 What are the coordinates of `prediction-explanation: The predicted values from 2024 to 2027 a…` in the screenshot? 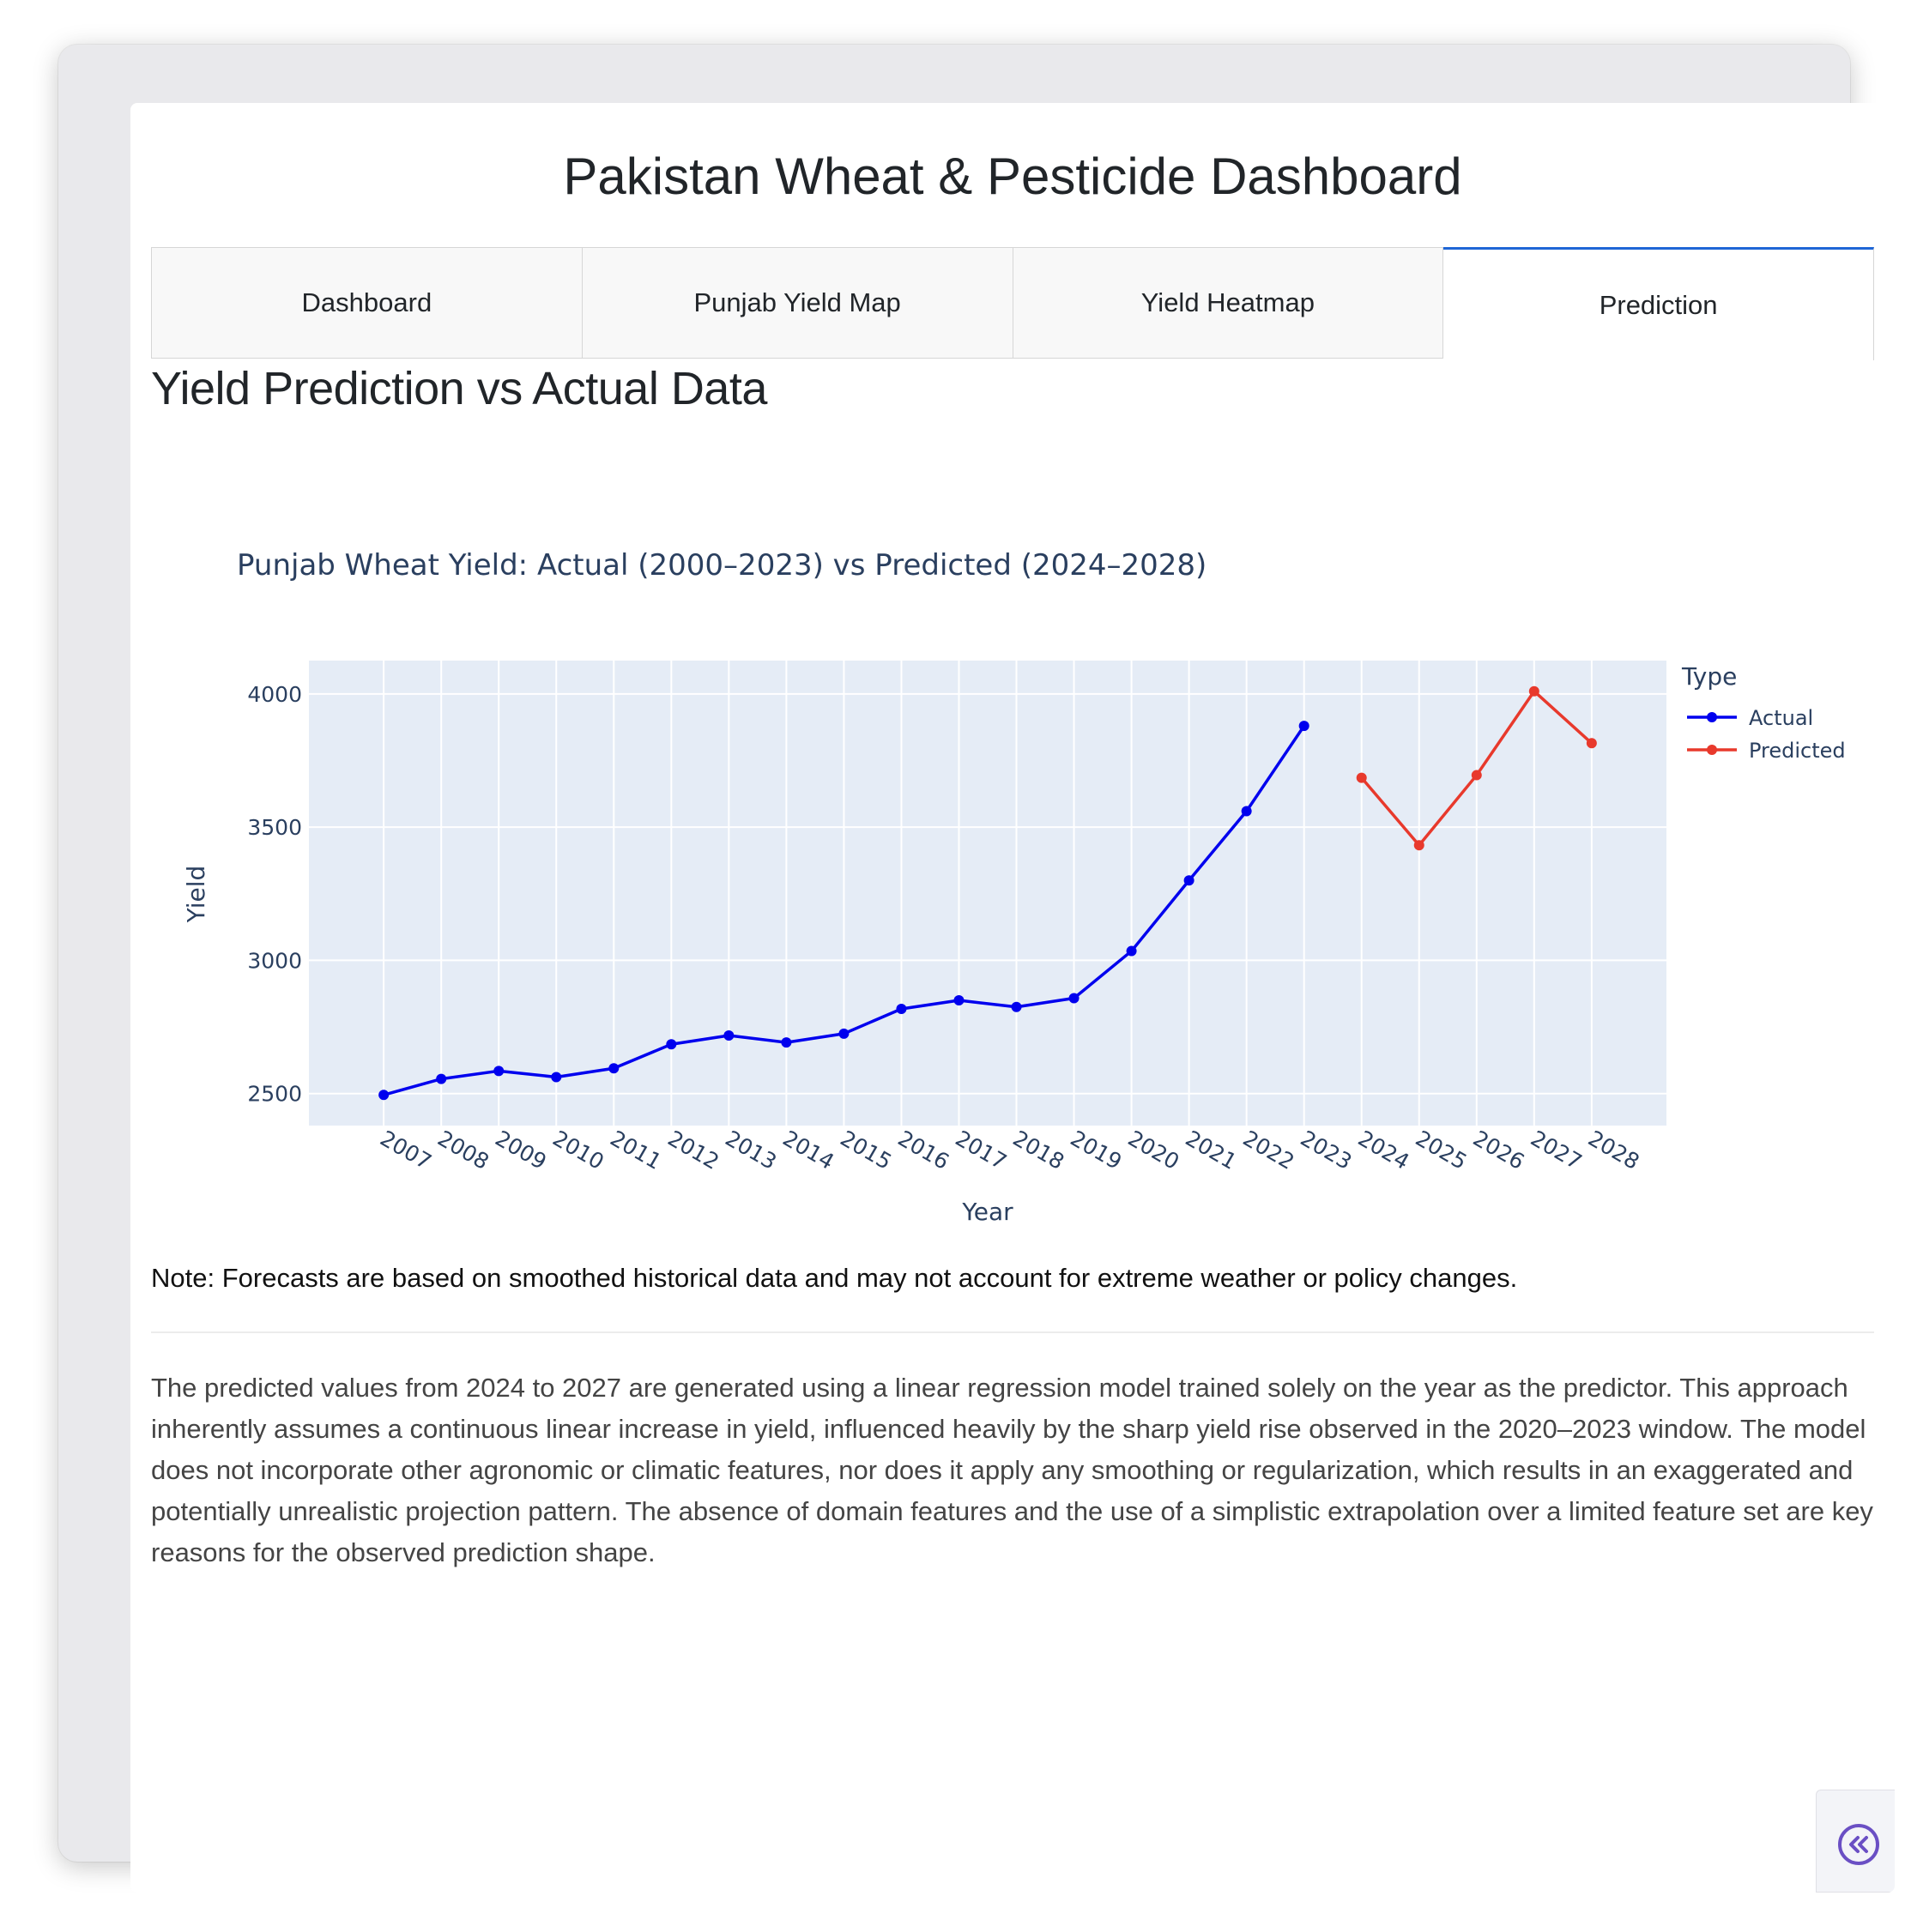 It's located at (1012, 1470).